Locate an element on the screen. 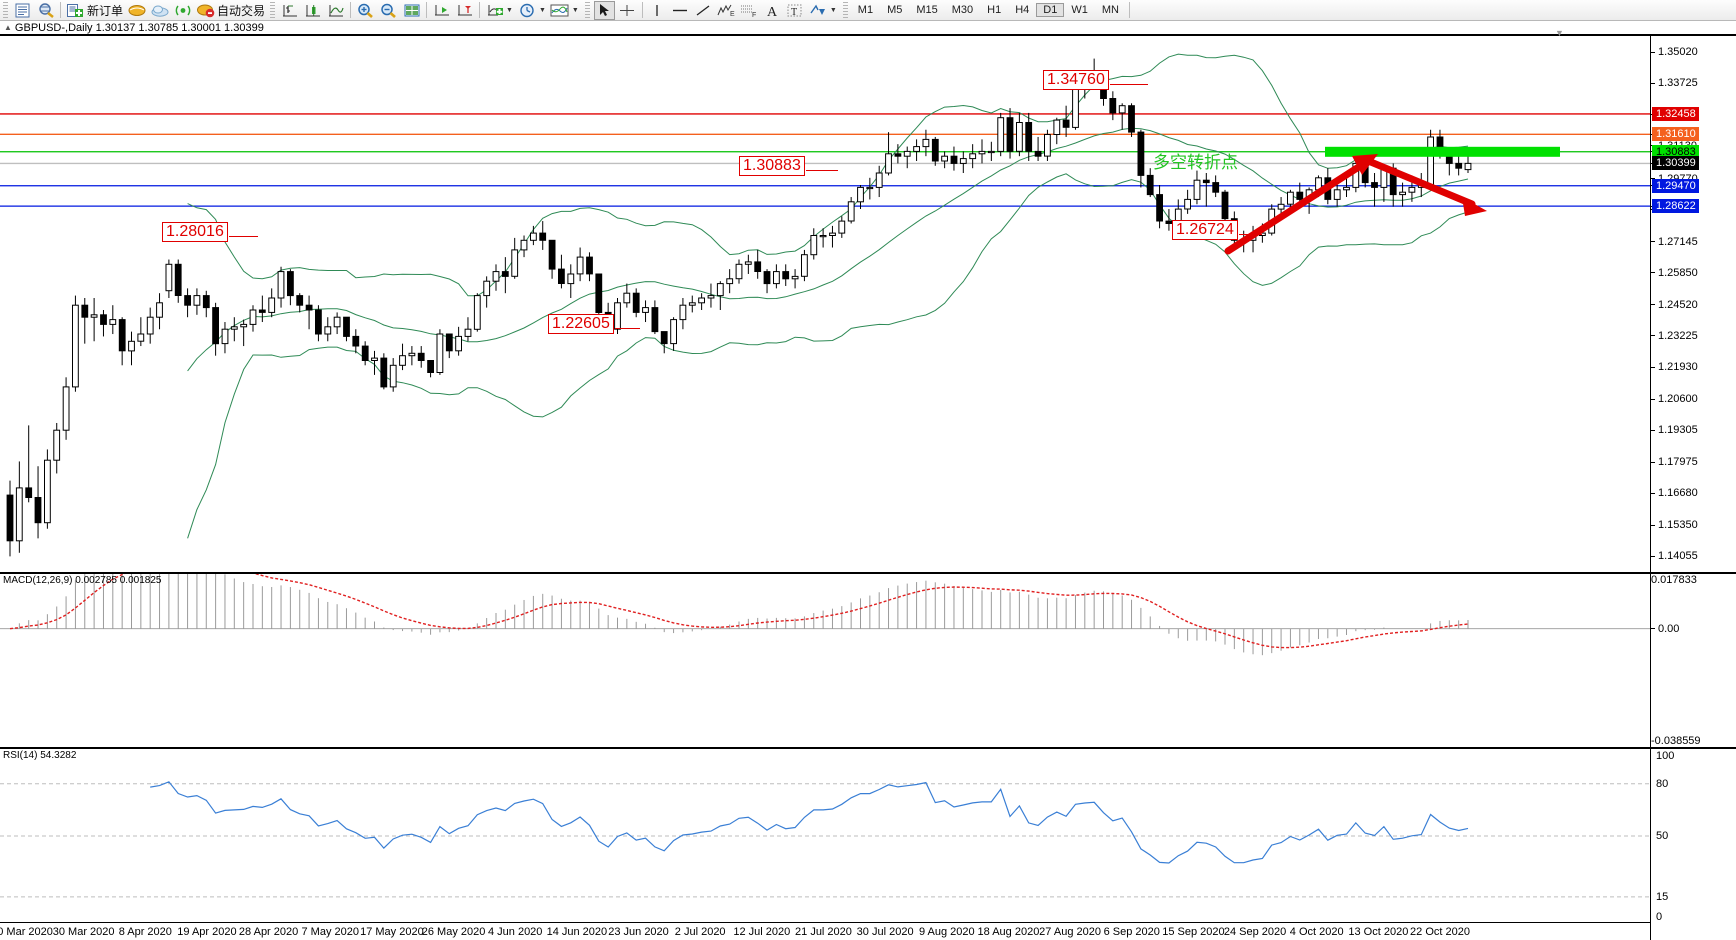 This screenshot has height=940, width=1736. timeframe-h1-button: H1 is located at coordinates (994, 10).